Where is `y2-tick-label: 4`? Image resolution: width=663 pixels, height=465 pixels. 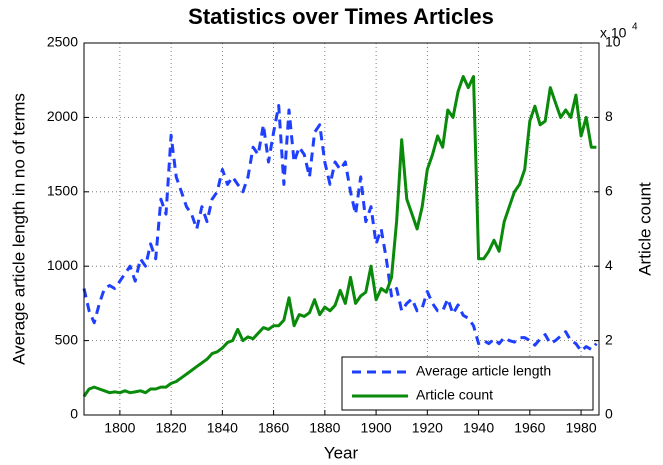
y2-tick-label: 4 is located at coordinates (609, 265).